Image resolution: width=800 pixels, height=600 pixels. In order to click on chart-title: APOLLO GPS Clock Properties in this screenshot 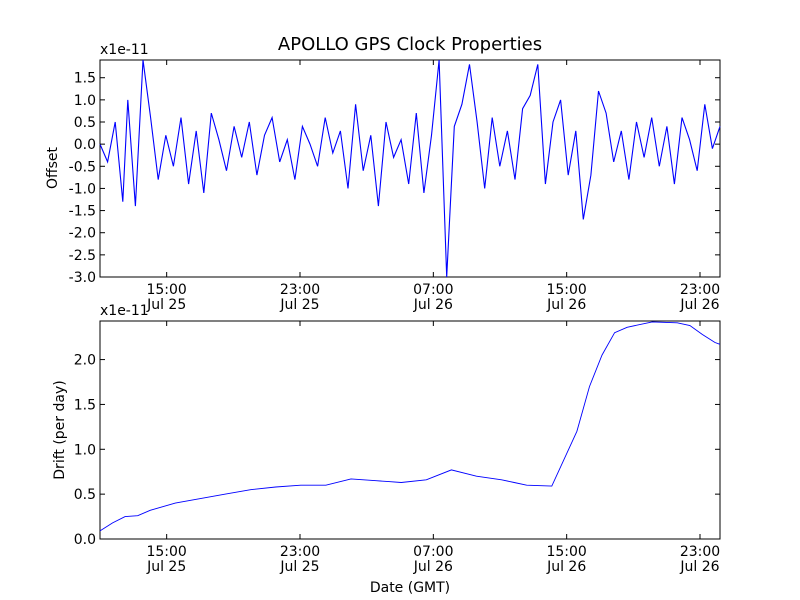, I will do `click(410, 44)`.